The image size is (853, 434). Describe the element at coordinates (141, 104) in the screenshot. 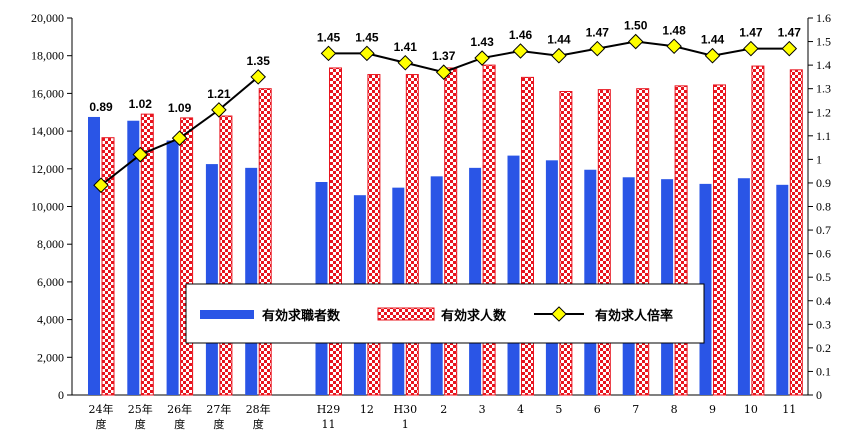

I see `ratio-data-label: 1.02` at that location.